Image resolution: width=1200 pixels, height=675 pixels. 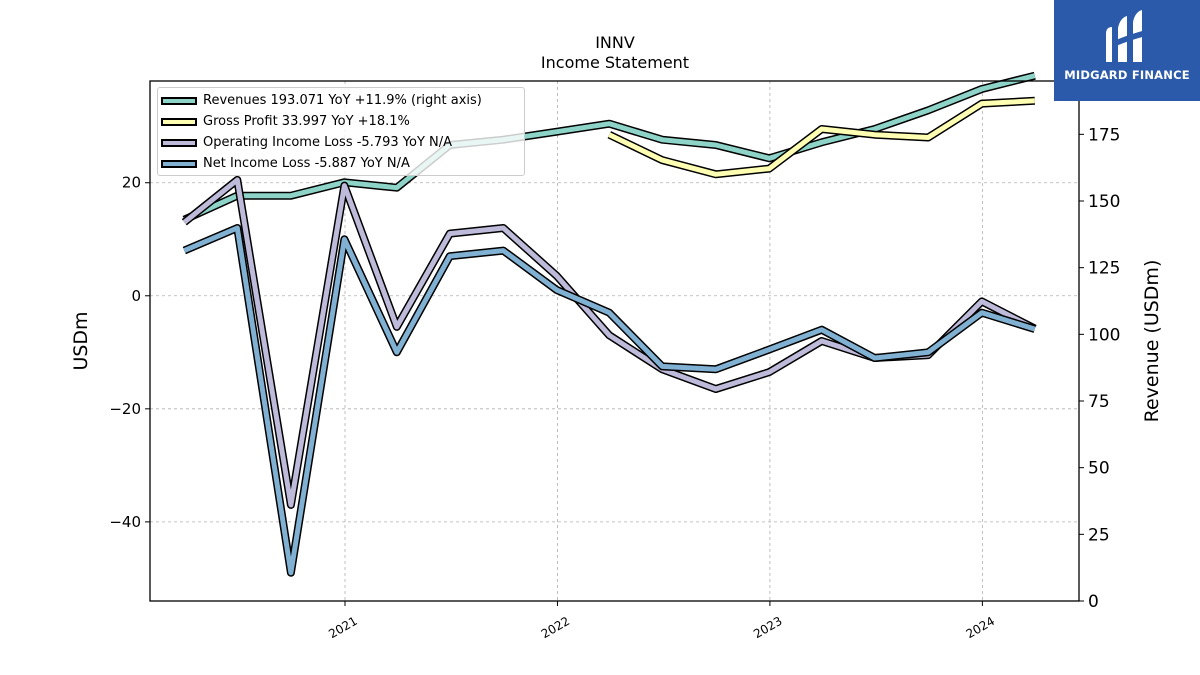 I want to click on x-tick-label: 2023, so click(x=767, y=627).